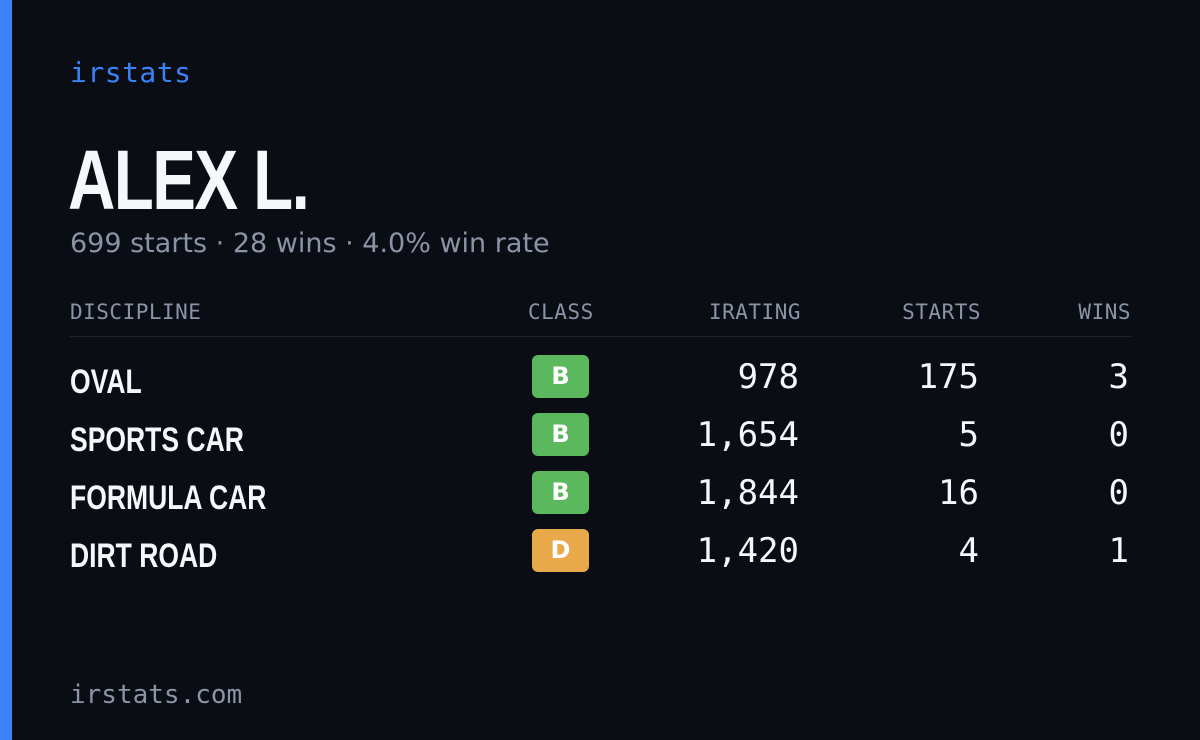 The width and height of the screenshot is (1200, 740). What do you see at coordinates (747, 551) in the screenshot?
I see `irating-value: 1,420` at bounding box center [747, 551].